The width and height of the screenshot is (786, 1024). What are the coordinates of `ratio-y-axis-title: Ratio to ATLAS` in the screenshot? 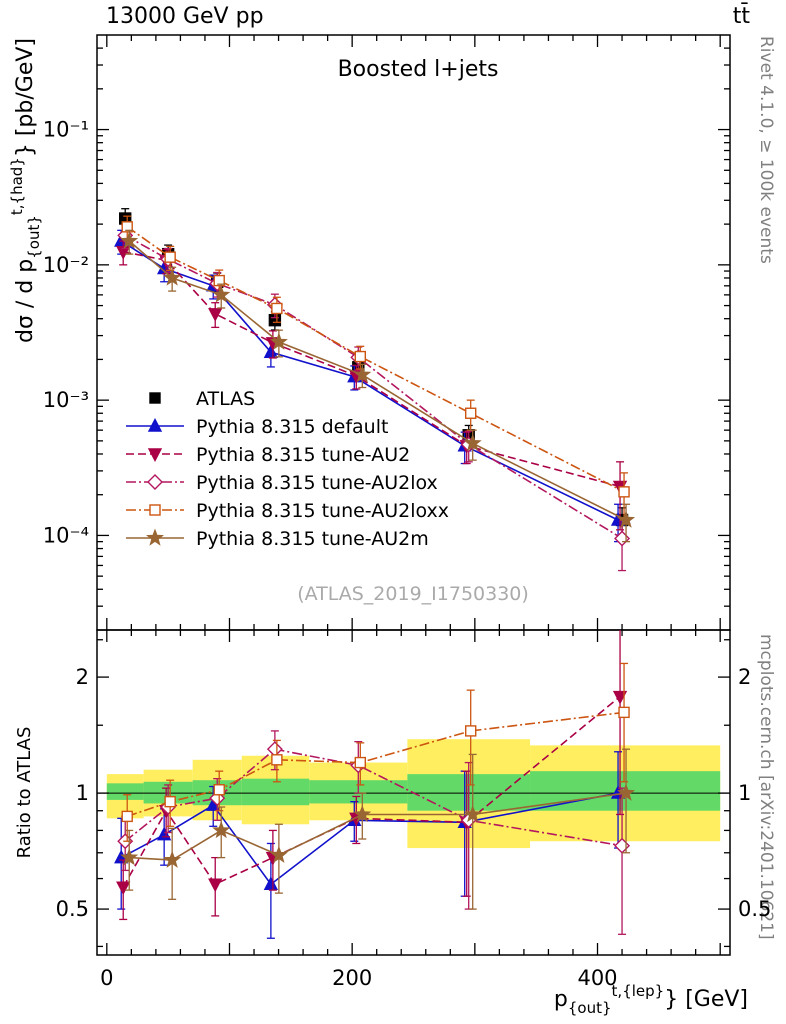 It's located at (24, 793).